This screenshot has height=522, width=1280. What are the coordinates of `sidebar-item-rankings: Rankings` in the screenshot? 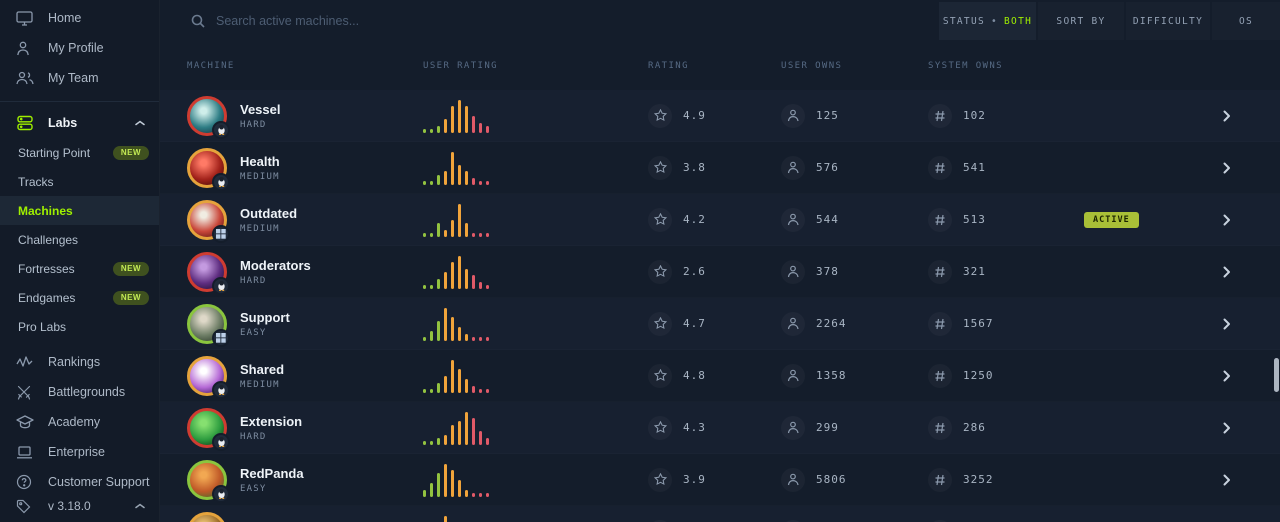 It's located at (79, 362).